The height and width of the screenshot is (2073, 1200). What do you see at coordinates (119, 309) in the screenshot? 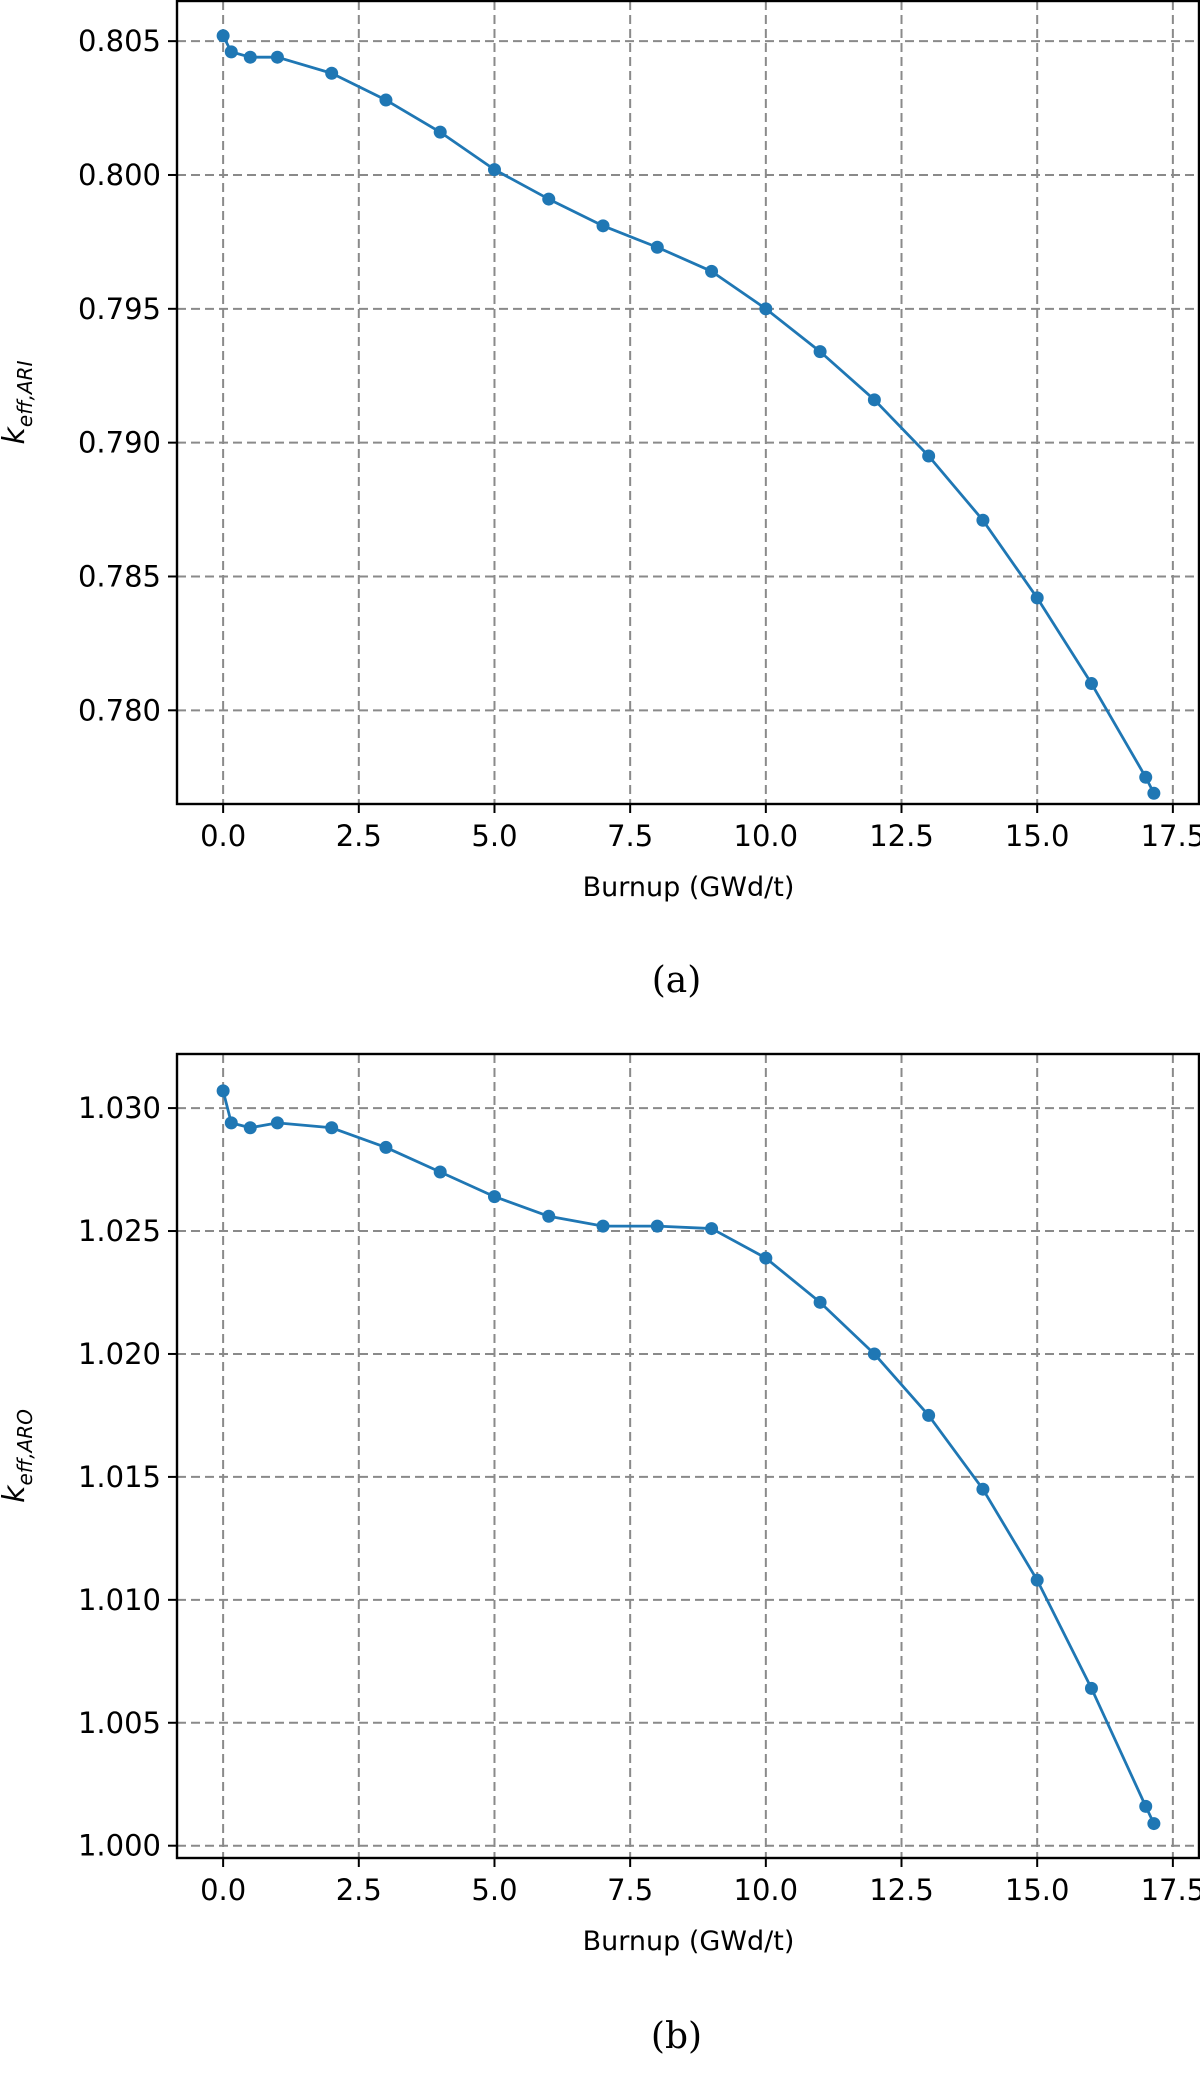
I see `y-tick-label: 0.795` at bounding box center [119, 309].